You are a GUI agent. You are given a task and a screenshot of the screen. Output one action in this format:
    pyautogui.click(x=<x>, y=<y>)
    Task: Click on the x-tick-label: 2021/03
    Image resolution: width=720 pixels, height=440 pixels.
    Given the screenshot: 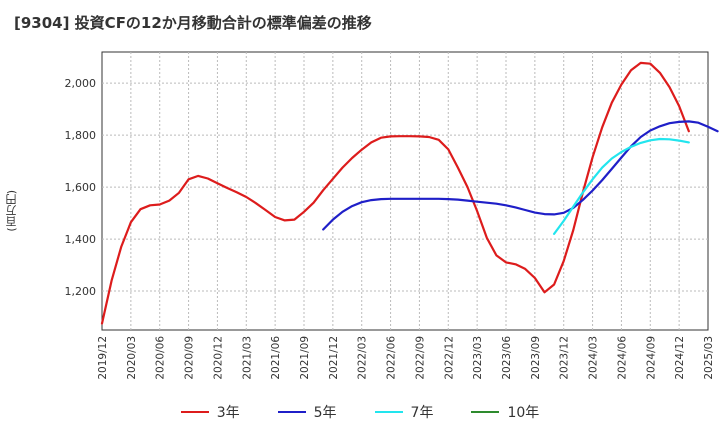 What is the action you would take?
    pyautogui.click(x=247, y=358)
    